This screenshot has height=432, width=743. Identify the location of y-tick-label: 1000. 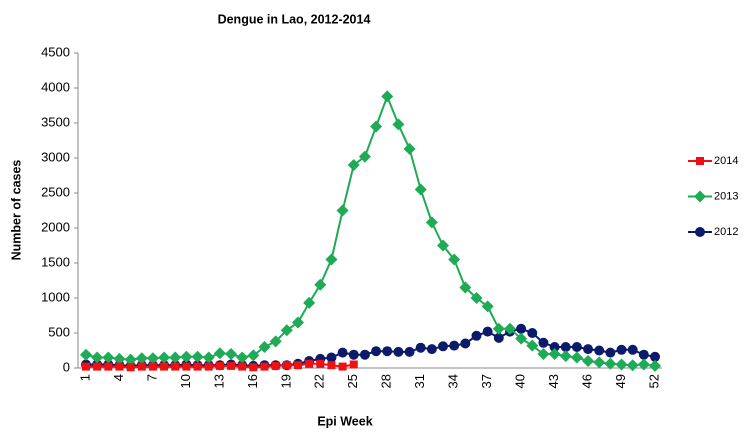
(55, 296).